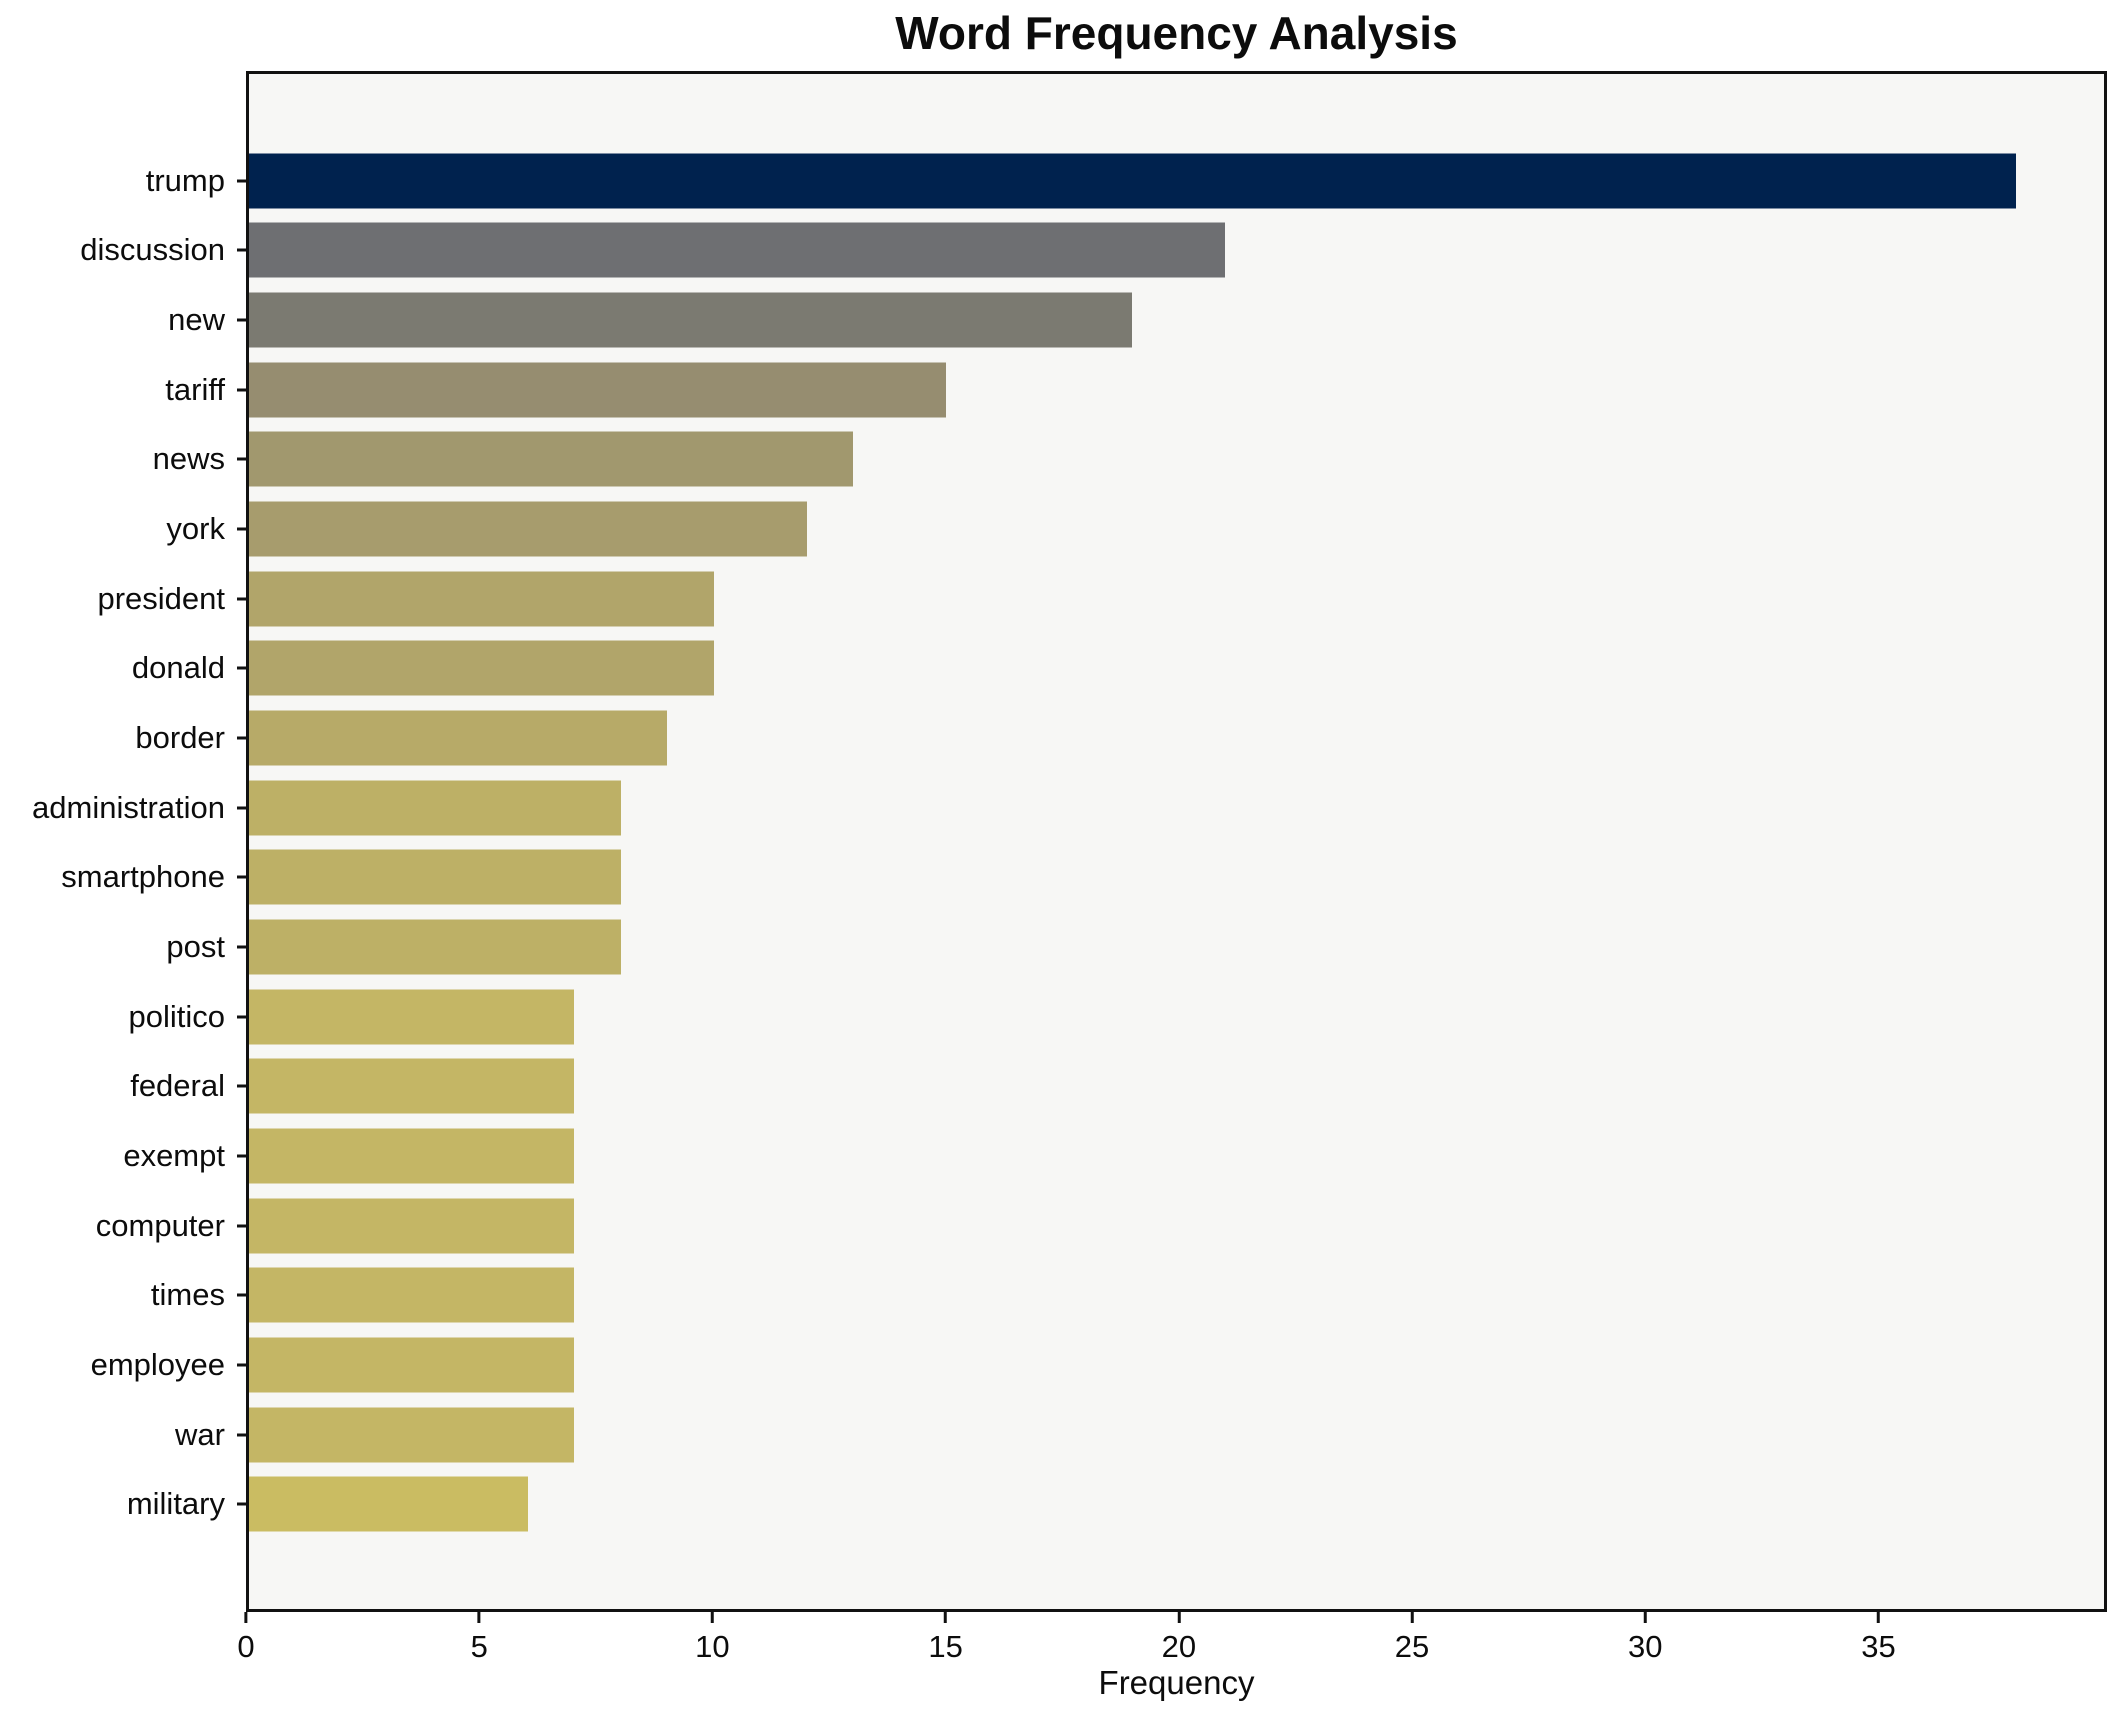 This screenshot has height=1722, width=2126. What do you see at coordinates (177, 1086) in the screenshot?
I see `y-tick-label: federal` at bounding box center [177, 1086].